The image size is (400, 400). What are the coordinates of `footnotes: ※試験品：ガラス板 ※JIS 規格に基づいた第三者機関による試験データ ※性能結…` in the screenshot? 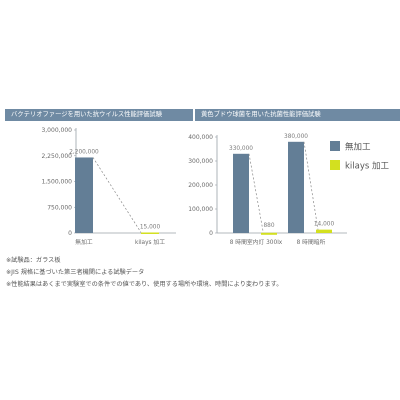 It's located at (201, 273).